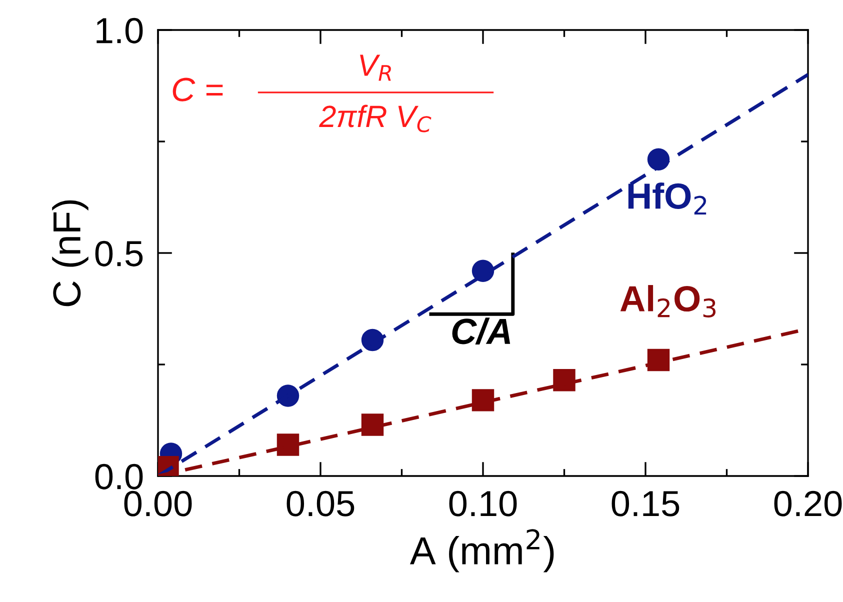 This screenshot has width=843, height=602. What do you see at coordinates (119, 477) in the screenshot?
I see `y-tick-label: 0.0` at bounding box center [119, 477].